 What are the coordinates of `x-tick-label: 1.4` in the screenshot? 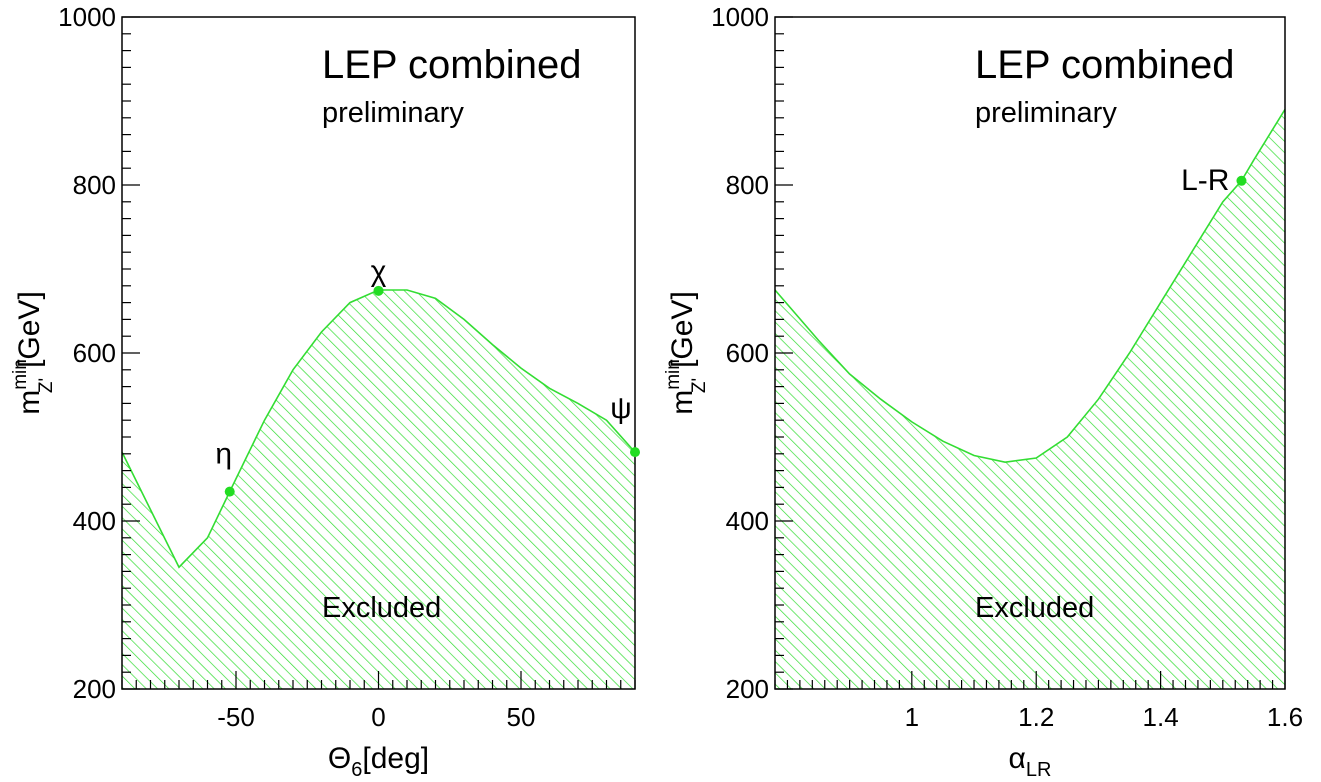 It's located at (1161, 717).